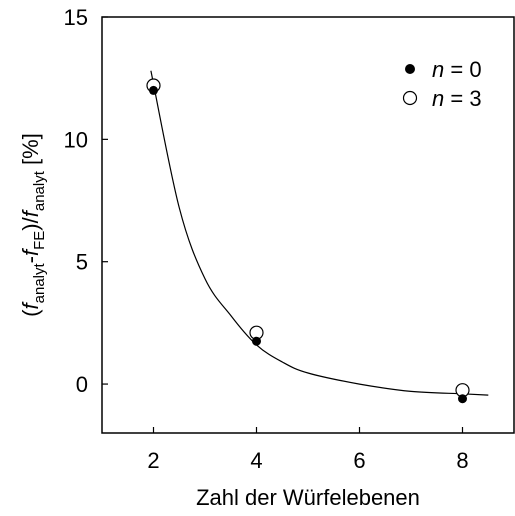 This screenshot has width=515, height=516. Describe the element at coordinates (256, 460) in the screenshot. I see `x-tick-label: 4` at that location.